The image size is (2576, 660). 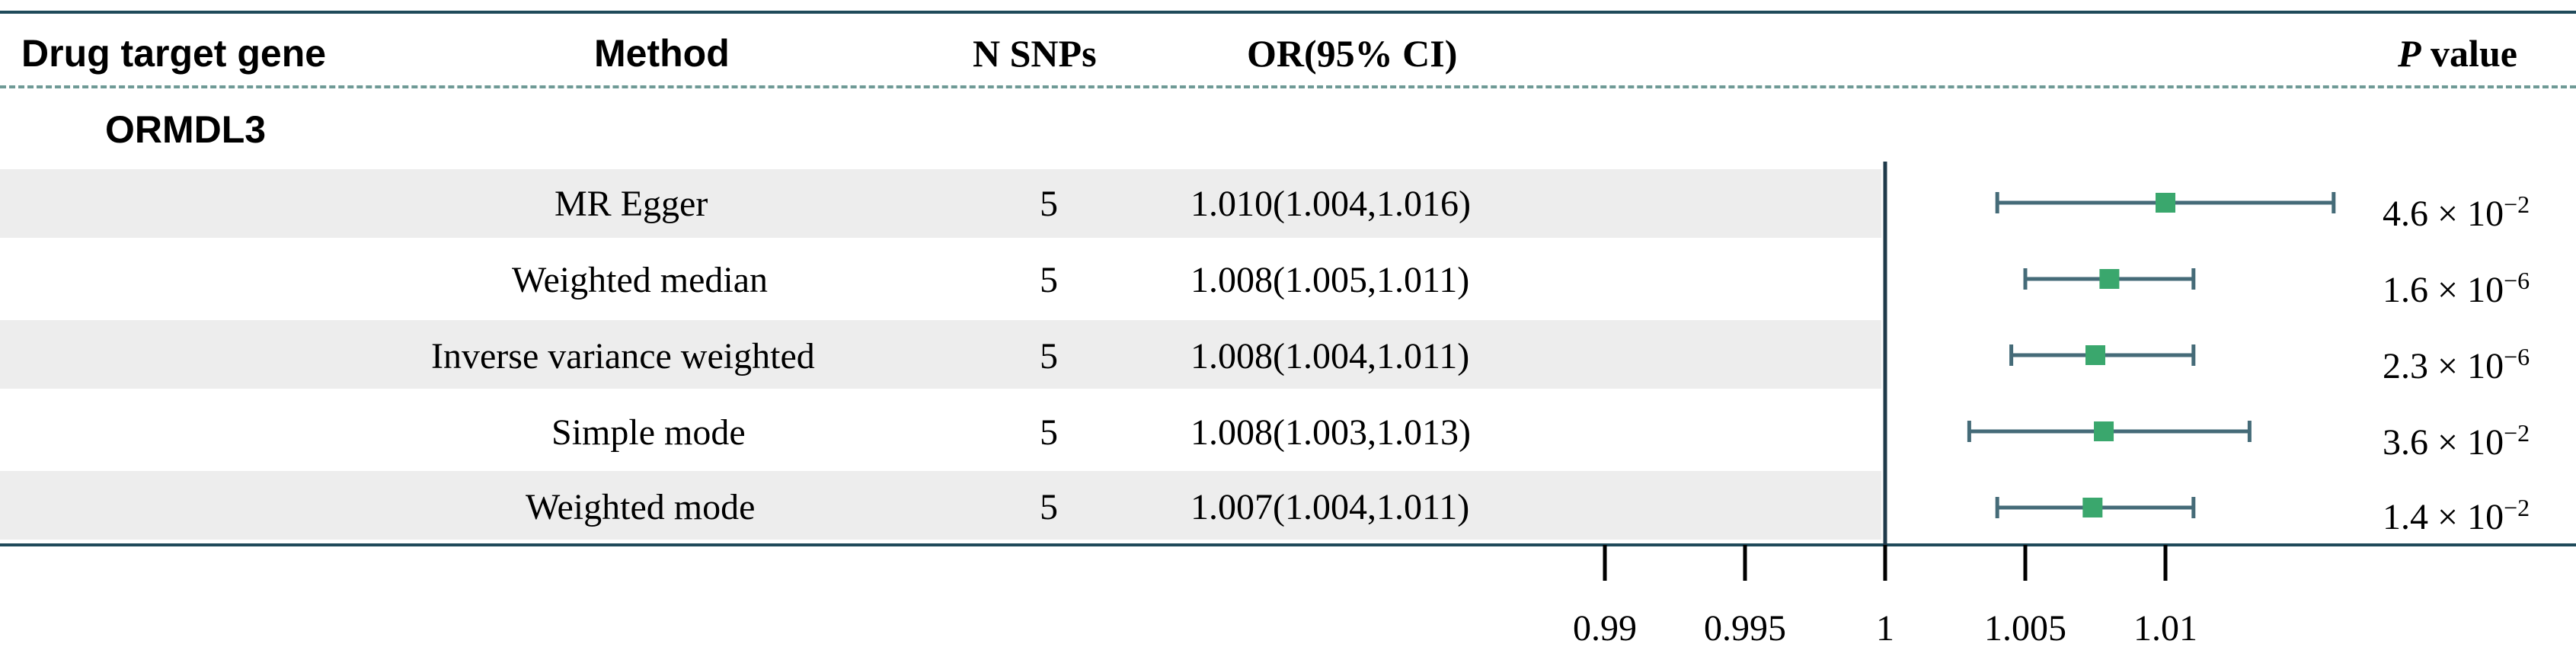 I want to click on or-ci-cell: 1.007(1.004,1.011), so click(x=1330, y=507).